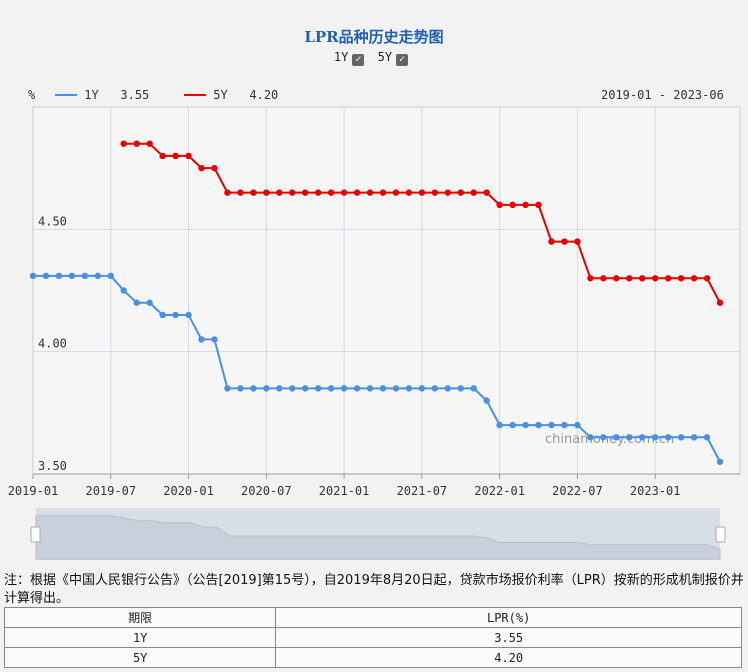 This screenshot has width=748, height=672. What do you see at coordinates (358, 60) in the screenshot?
I see `toggle-1y-checkbox: ✓` at bounding box center [358, 60].